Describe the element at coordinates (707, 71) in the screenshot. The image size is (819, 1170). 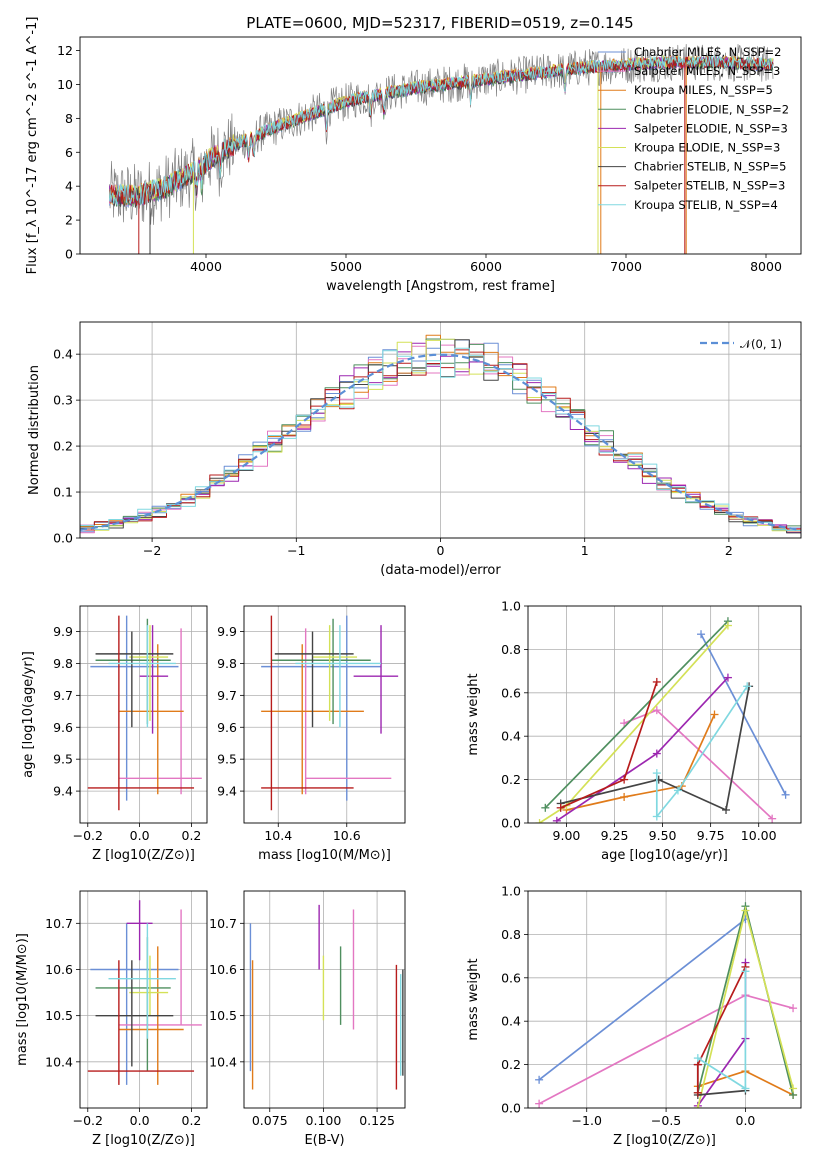
I see `legend-label: Salpeter MILES, N_SSP=3` at that location.